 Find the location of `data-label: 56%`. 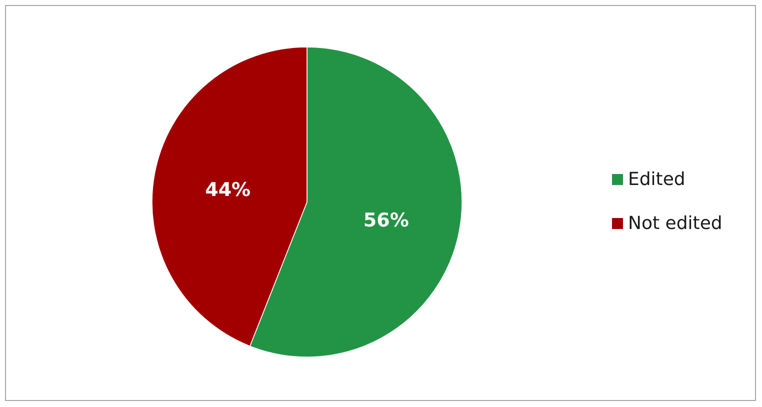

data-label: 56% is located at coordinates (386, 220).